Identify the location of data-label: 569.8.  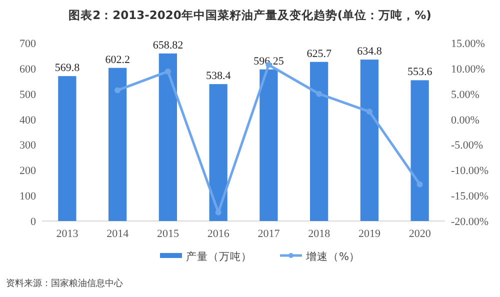
(67, 68).